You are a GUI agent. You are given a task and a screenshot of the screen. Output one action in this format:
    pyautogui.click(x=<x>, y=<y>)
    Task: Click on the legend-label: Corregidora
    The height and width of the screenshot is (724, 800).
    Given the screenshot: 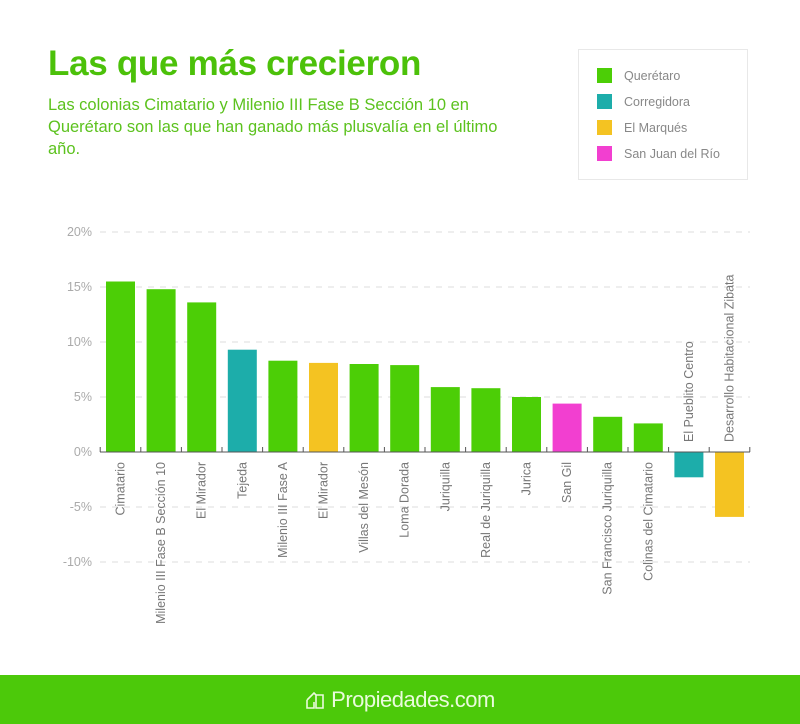 What is the action you would take?
    pyautogui.click(x=657, y=101)
    